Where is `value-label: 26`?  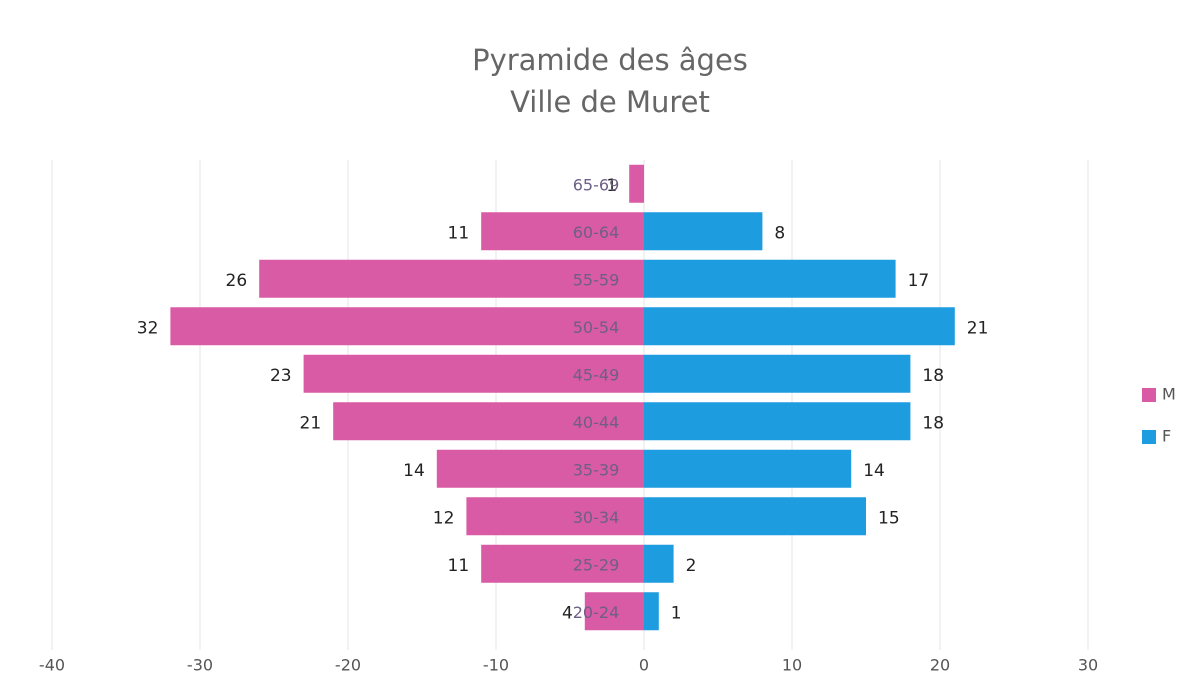
value-label: 26 is located at coordinates (237, 281).